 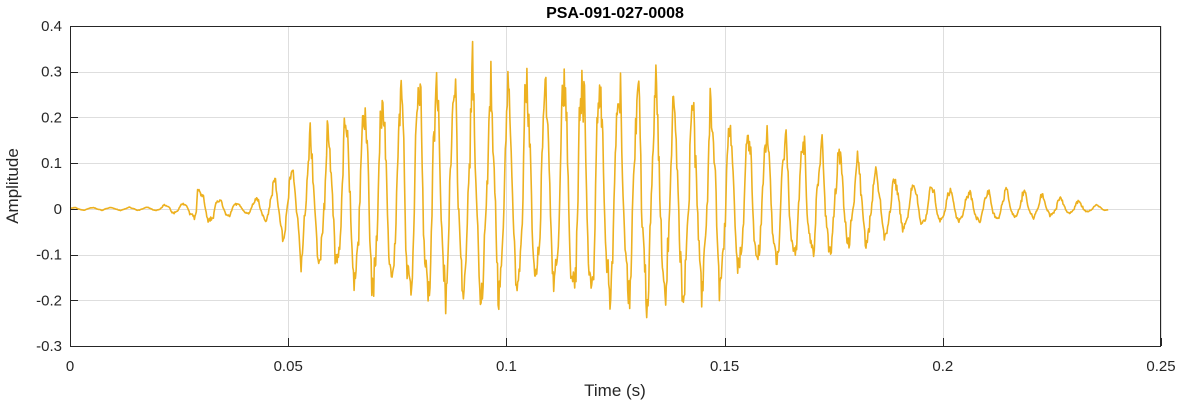 What do you see at coordinates (51, 26) in the screenshot?
I see `y-tick-label: 0.4` at bounding box center [51, 26].